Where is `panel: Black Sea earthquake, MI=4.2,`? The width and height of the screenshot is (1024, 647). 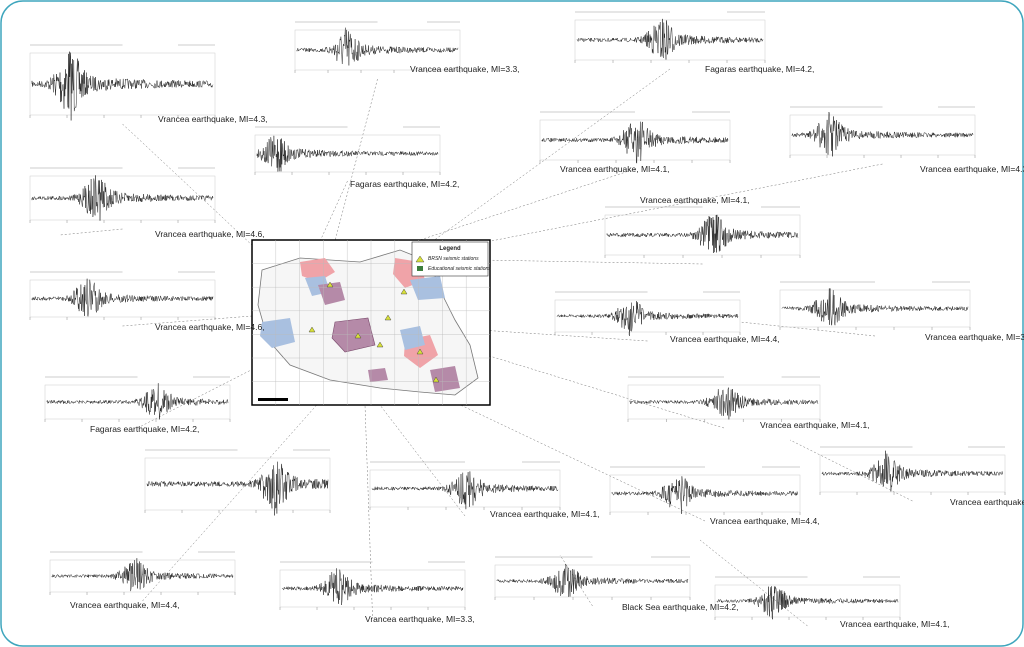 panel: Black Sea earthquake, MI=4.2, is located at coordinates (616, 584).